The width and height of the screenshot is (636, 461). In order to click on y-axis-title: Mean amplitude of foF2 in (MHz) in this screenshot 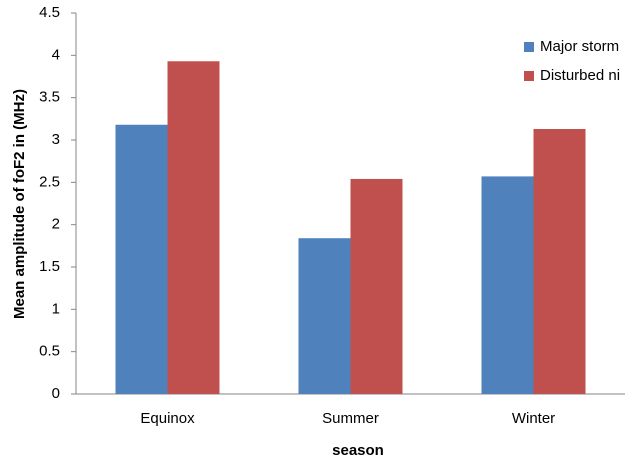, I will do `click(19, 204)`.